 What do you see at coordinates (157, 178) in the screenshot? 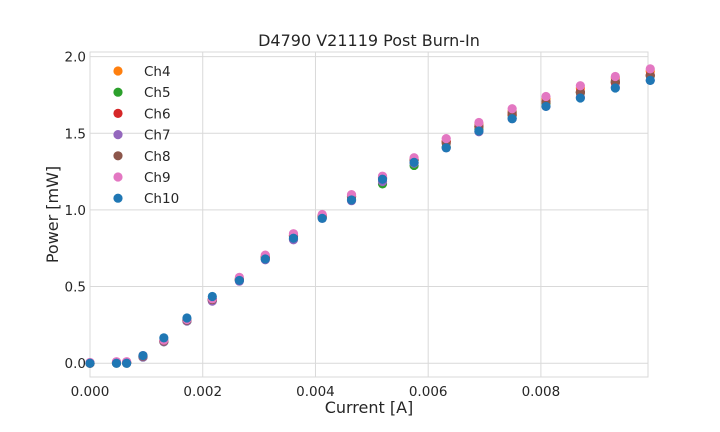
I see `legend-label-ch9: Ch9` at bounding box center [157, 178].